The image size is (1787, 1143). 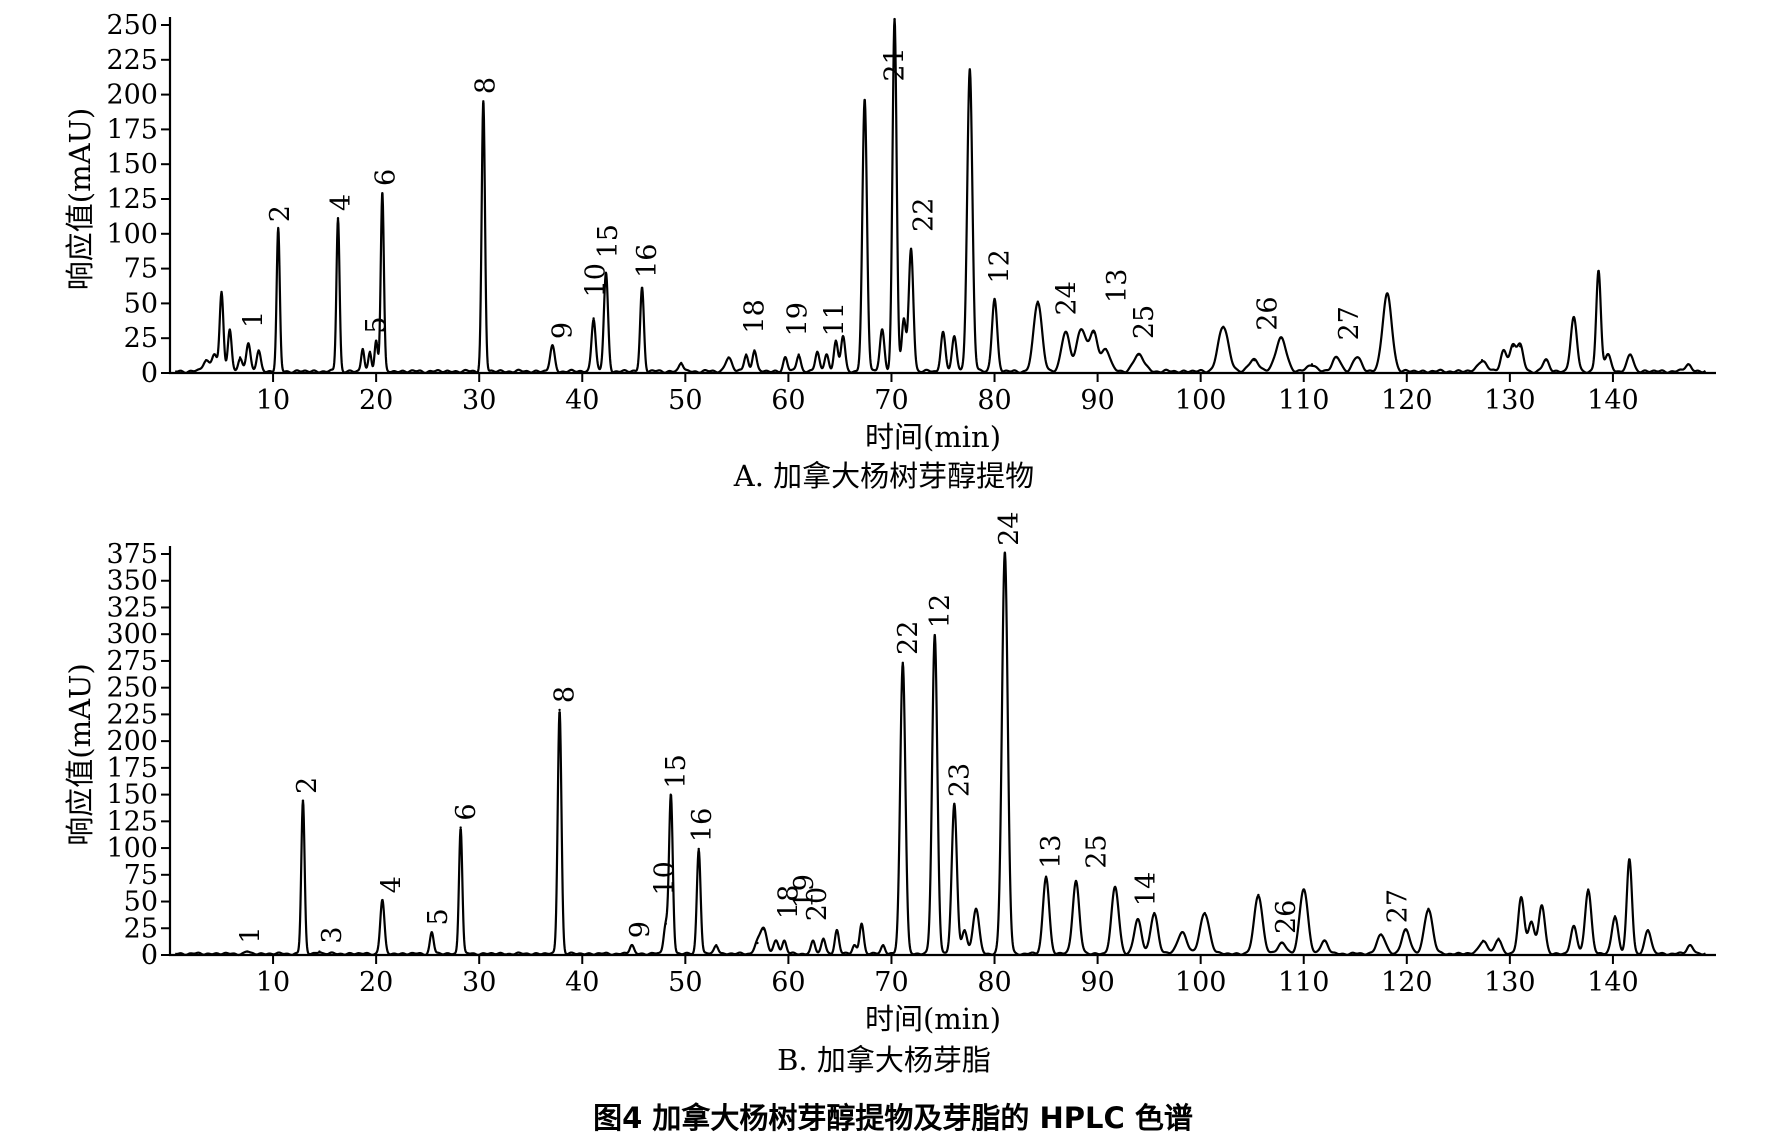 I want to click on chart-b-peak-label: 10, so click(x=665, y=878).